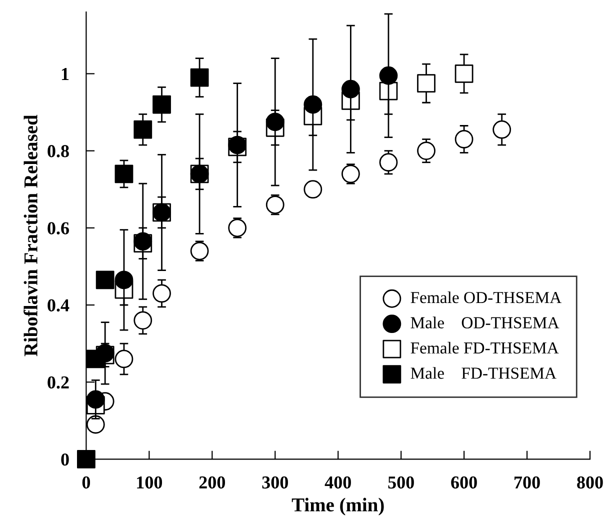 This screenshot has height=523, width=607. Describe the element at coordinates (484, 348) in the screenshot. I see `legend-label: Female FD-THSEMA` at that location.